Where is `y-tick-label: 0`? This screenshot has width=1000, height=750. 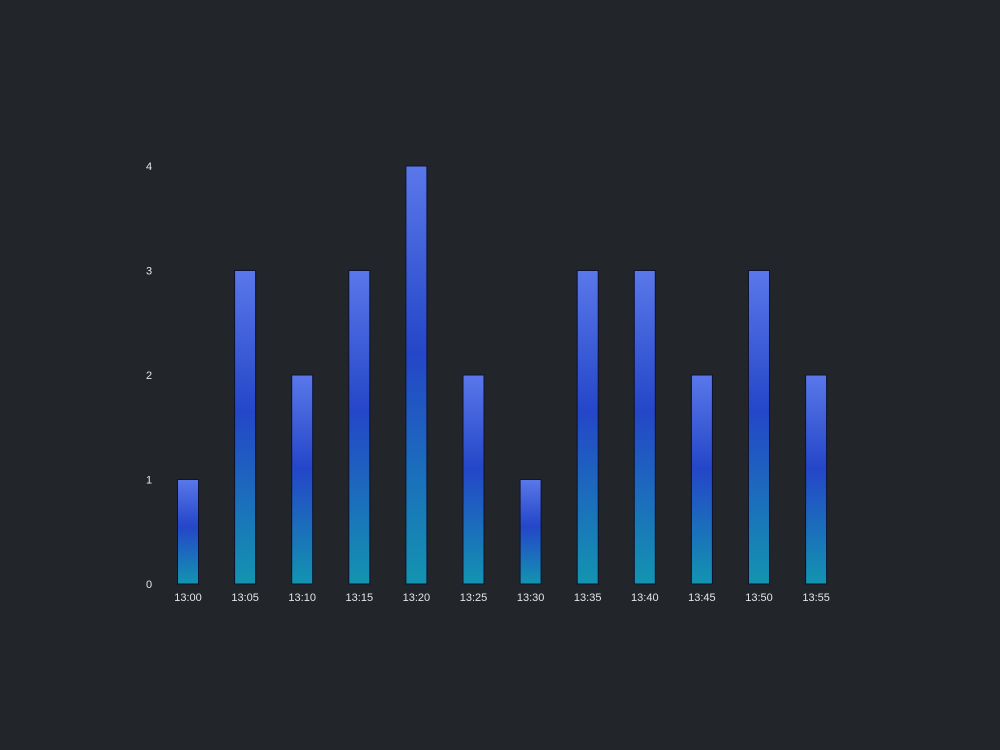 y-tick-label: 0 is located at coordinates (149, 585).